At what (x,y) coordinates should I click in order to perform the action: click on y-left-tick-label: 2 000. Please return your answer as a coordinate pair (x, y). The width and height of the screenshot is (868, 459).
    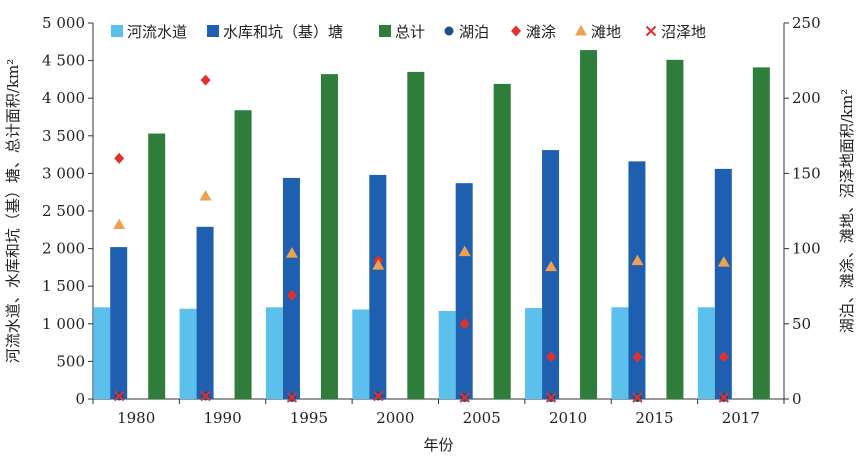
    Looking at the image, I should click on (63, 249).